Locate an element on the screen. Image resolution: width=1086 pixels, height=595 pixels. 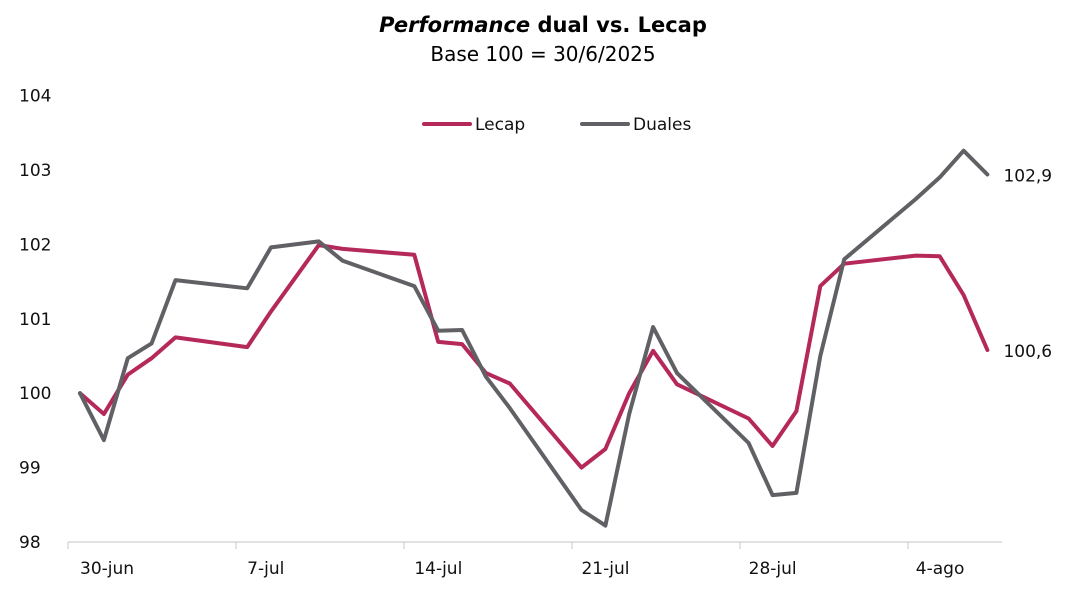
legend-label-duales: Duales is located at coordinates (662, 125).